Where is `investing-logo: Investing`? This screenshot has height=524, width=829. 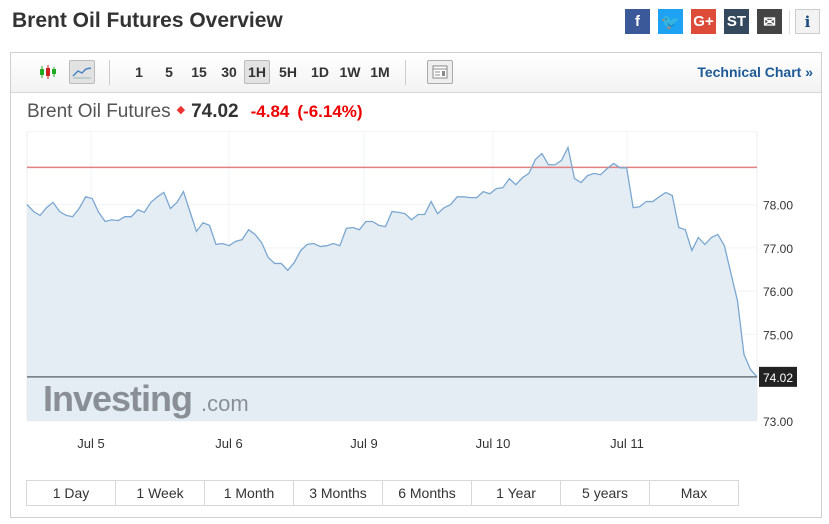
investing-logo: Investing is located at coordinates (117, 398).